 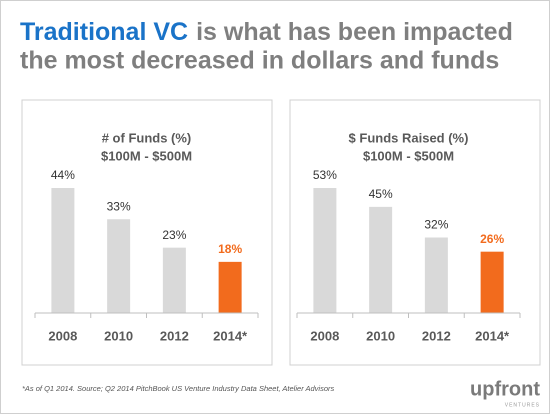 I want to click on value-label: 33%, so click(x=119, y=206).